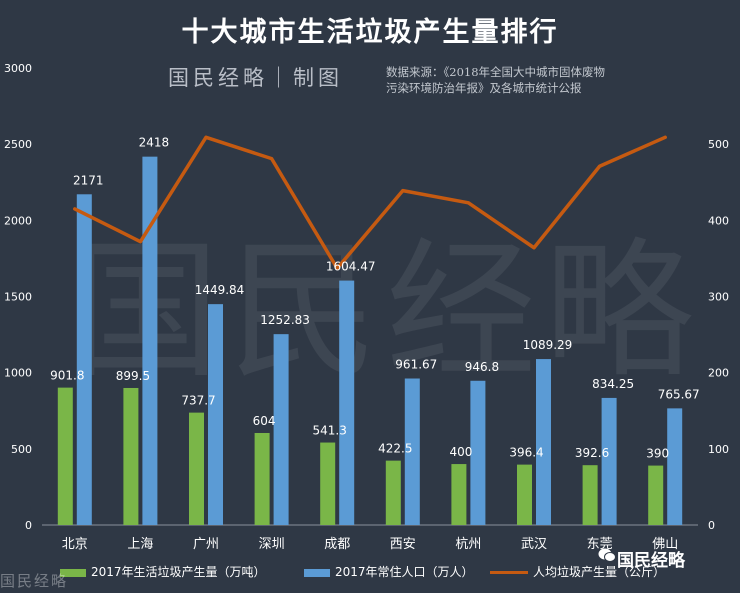 Image resolution: width=740 pixels, height=593 pixels. What do you see at coordinates (255, 78) in the screenshot?
I see `brand-label: 国民经略｜制图` at bounding box center [255, 78].